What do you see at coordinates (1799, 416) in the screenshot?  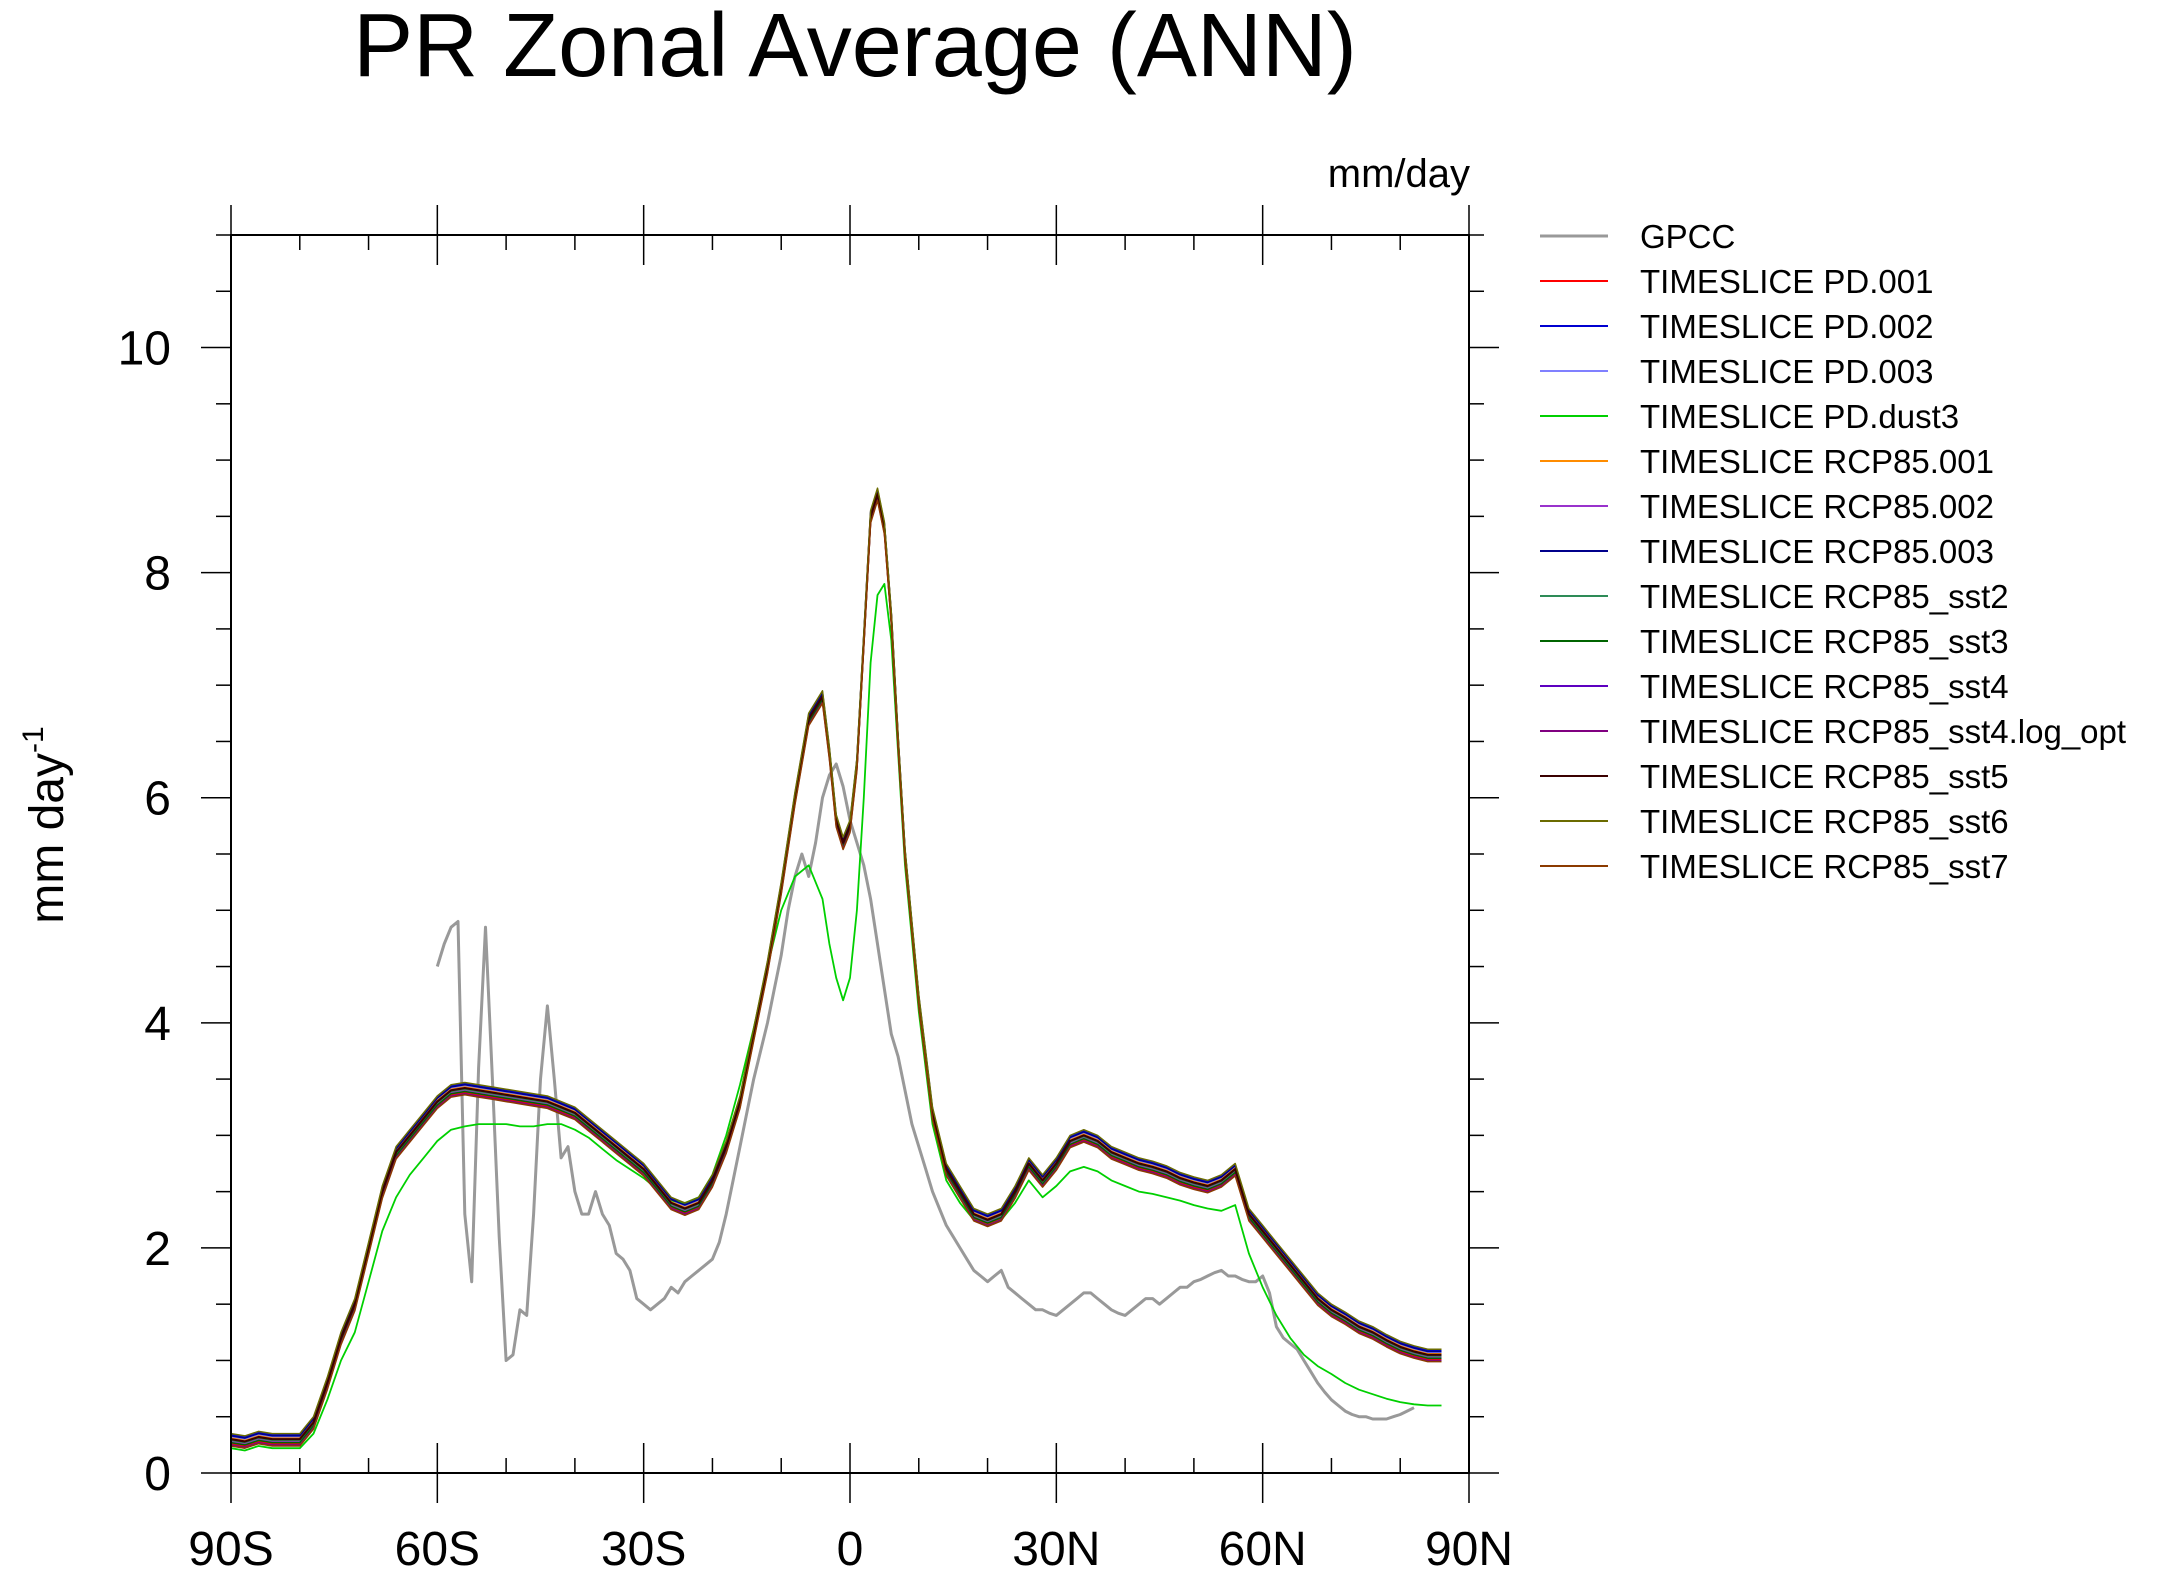 I see `legend-label: TIMESLICE PD.dust3` at bounding box center [1799, 416].